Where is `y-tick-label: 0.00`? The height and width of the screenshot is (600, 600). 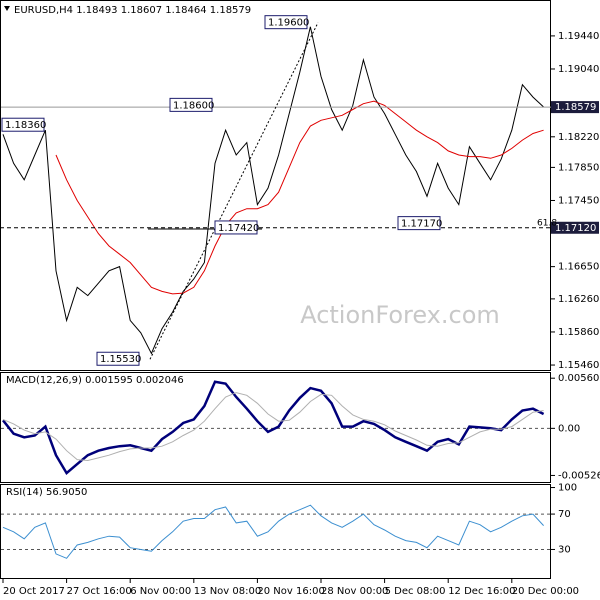 y-tick-label: 0.00 is located at coordinates (569, 428).